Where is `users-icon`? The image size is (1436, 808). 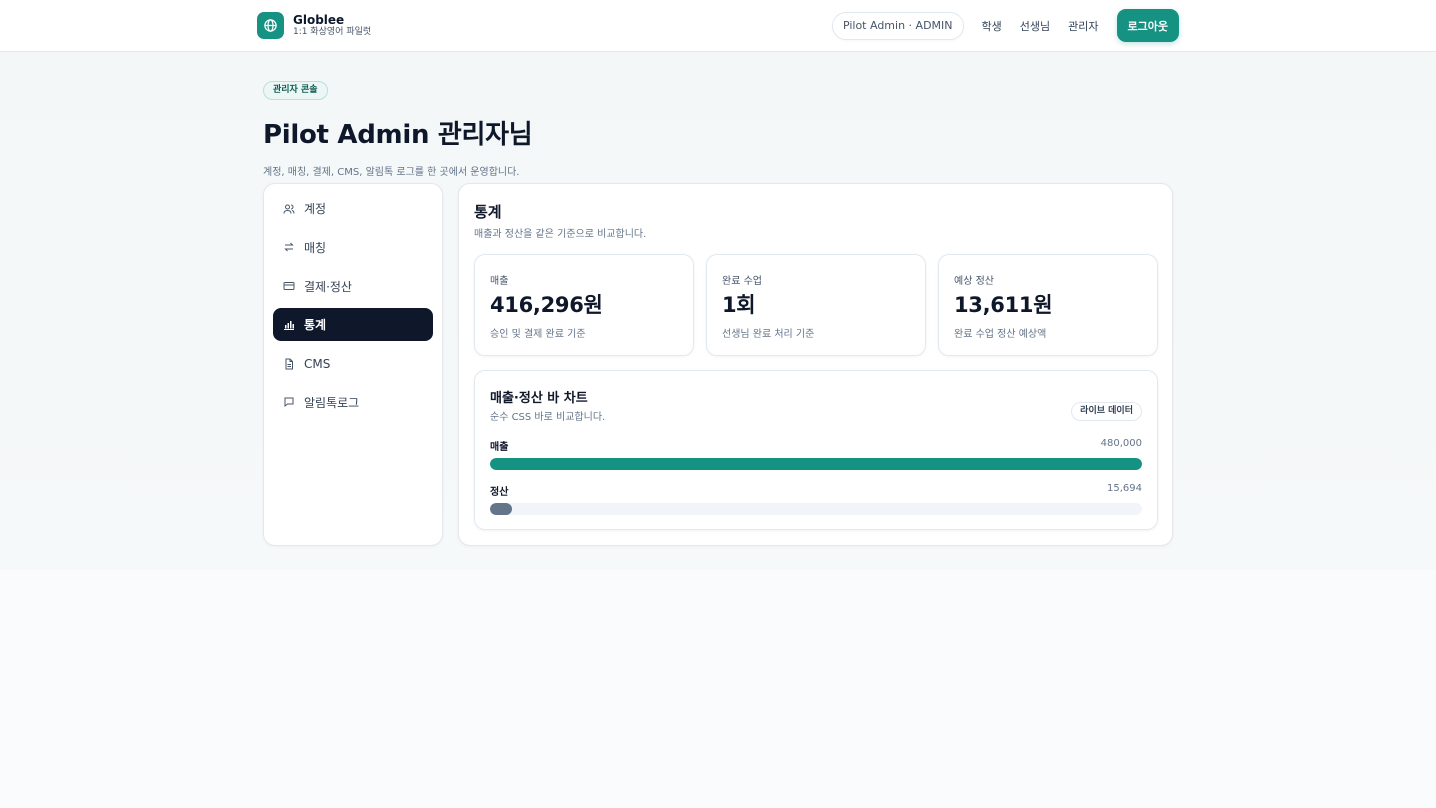 users-icon is located at coordinates (289, 209).